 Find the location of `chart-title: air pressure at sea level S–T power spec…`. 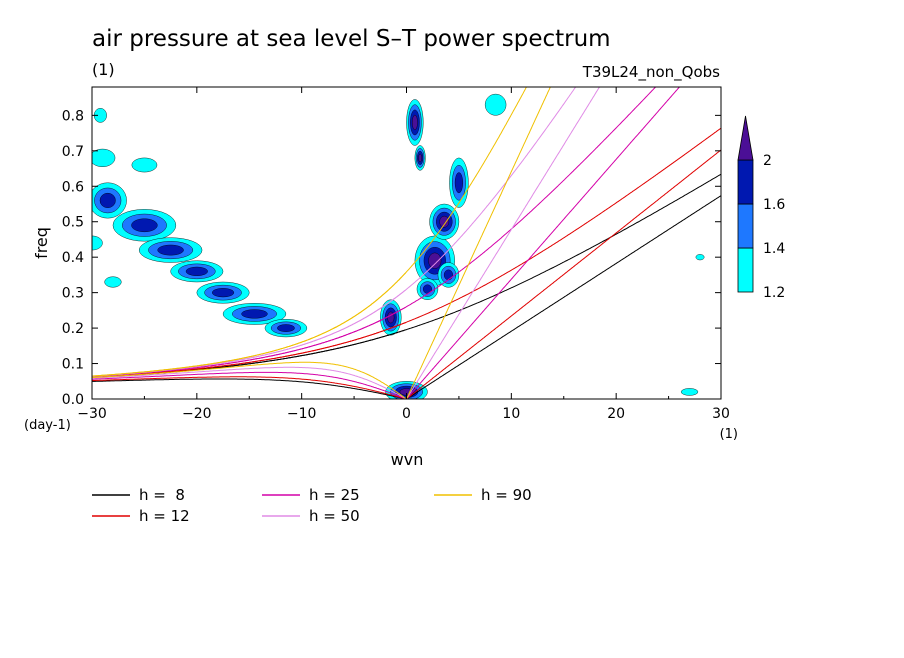

chart-title: air pressure at sea level S–T power spec… is located at coordinates (351, 39).